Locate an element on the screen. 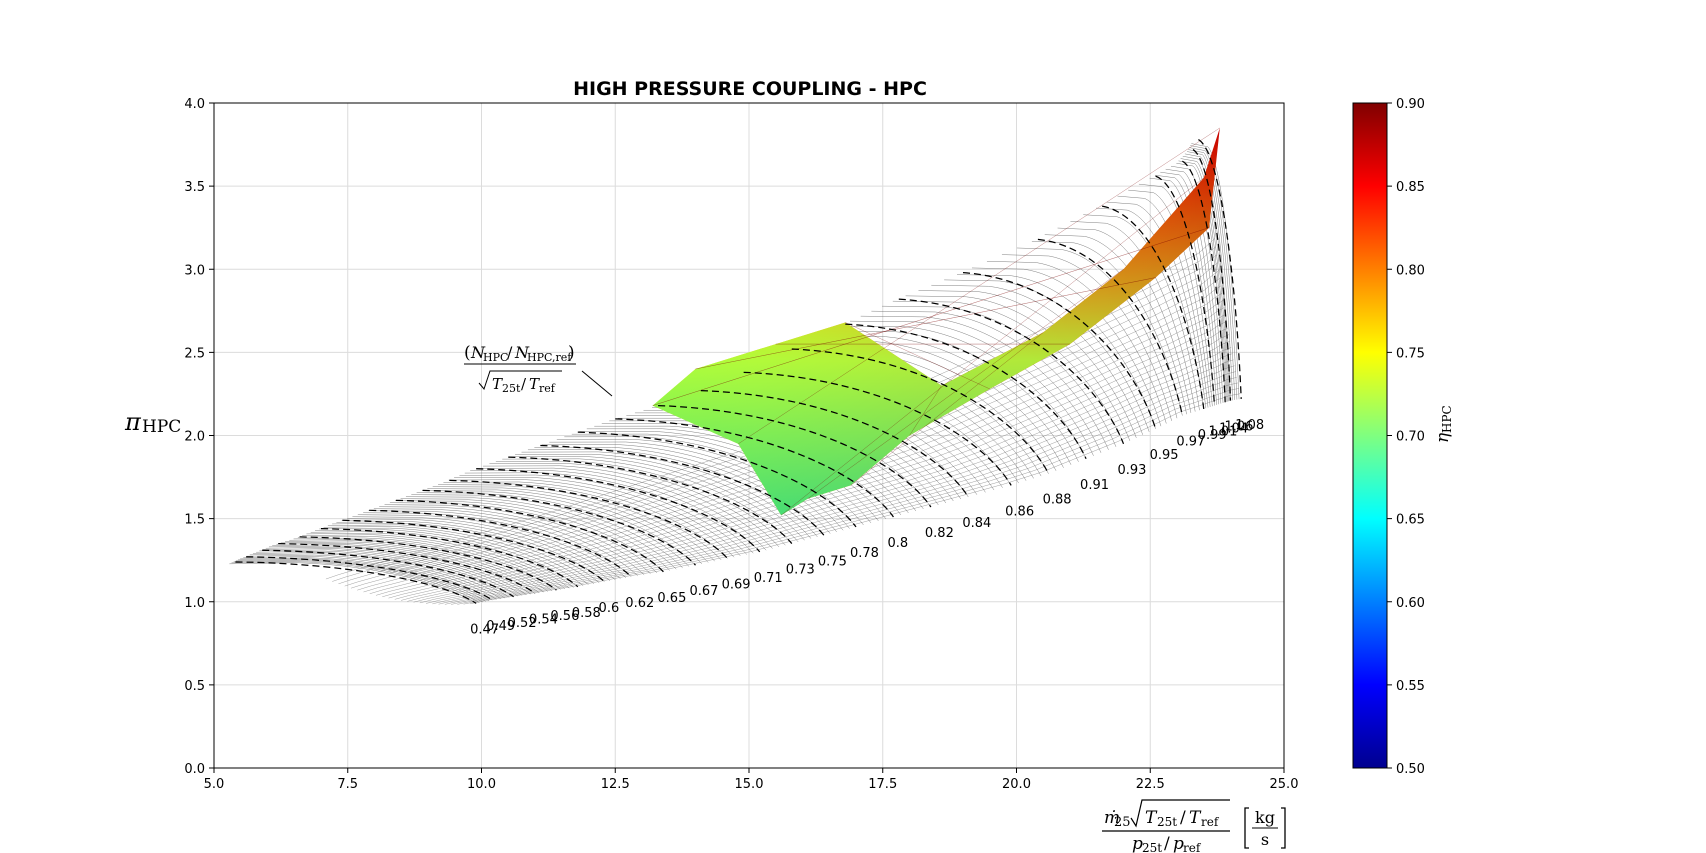 The height and width of the screenshot is (853, 1706). speed-line-label: 0.86 is located at coordinates (1019, 511).